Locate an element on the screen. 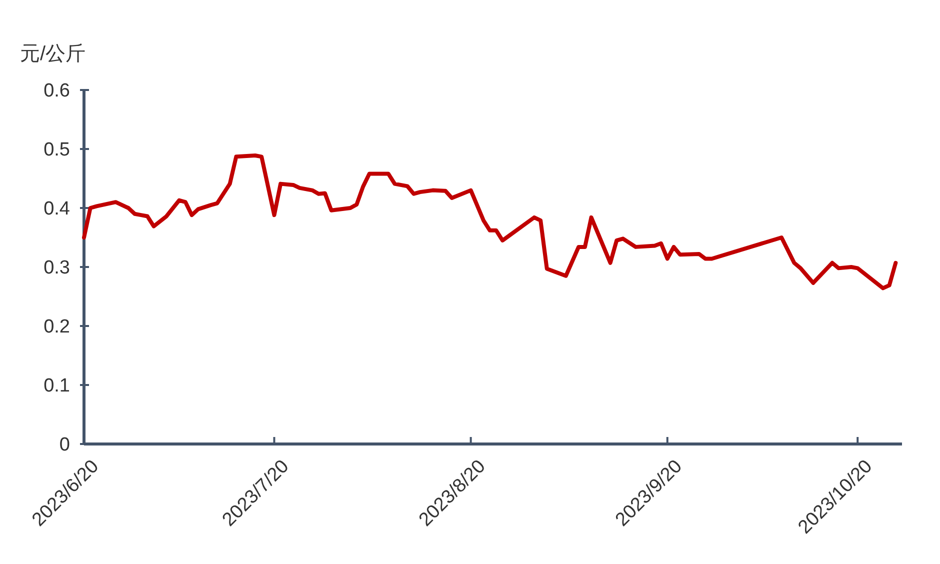 The image size is (940, 564). y-tick-label: 0.5 is located at coordinates (57, 150).